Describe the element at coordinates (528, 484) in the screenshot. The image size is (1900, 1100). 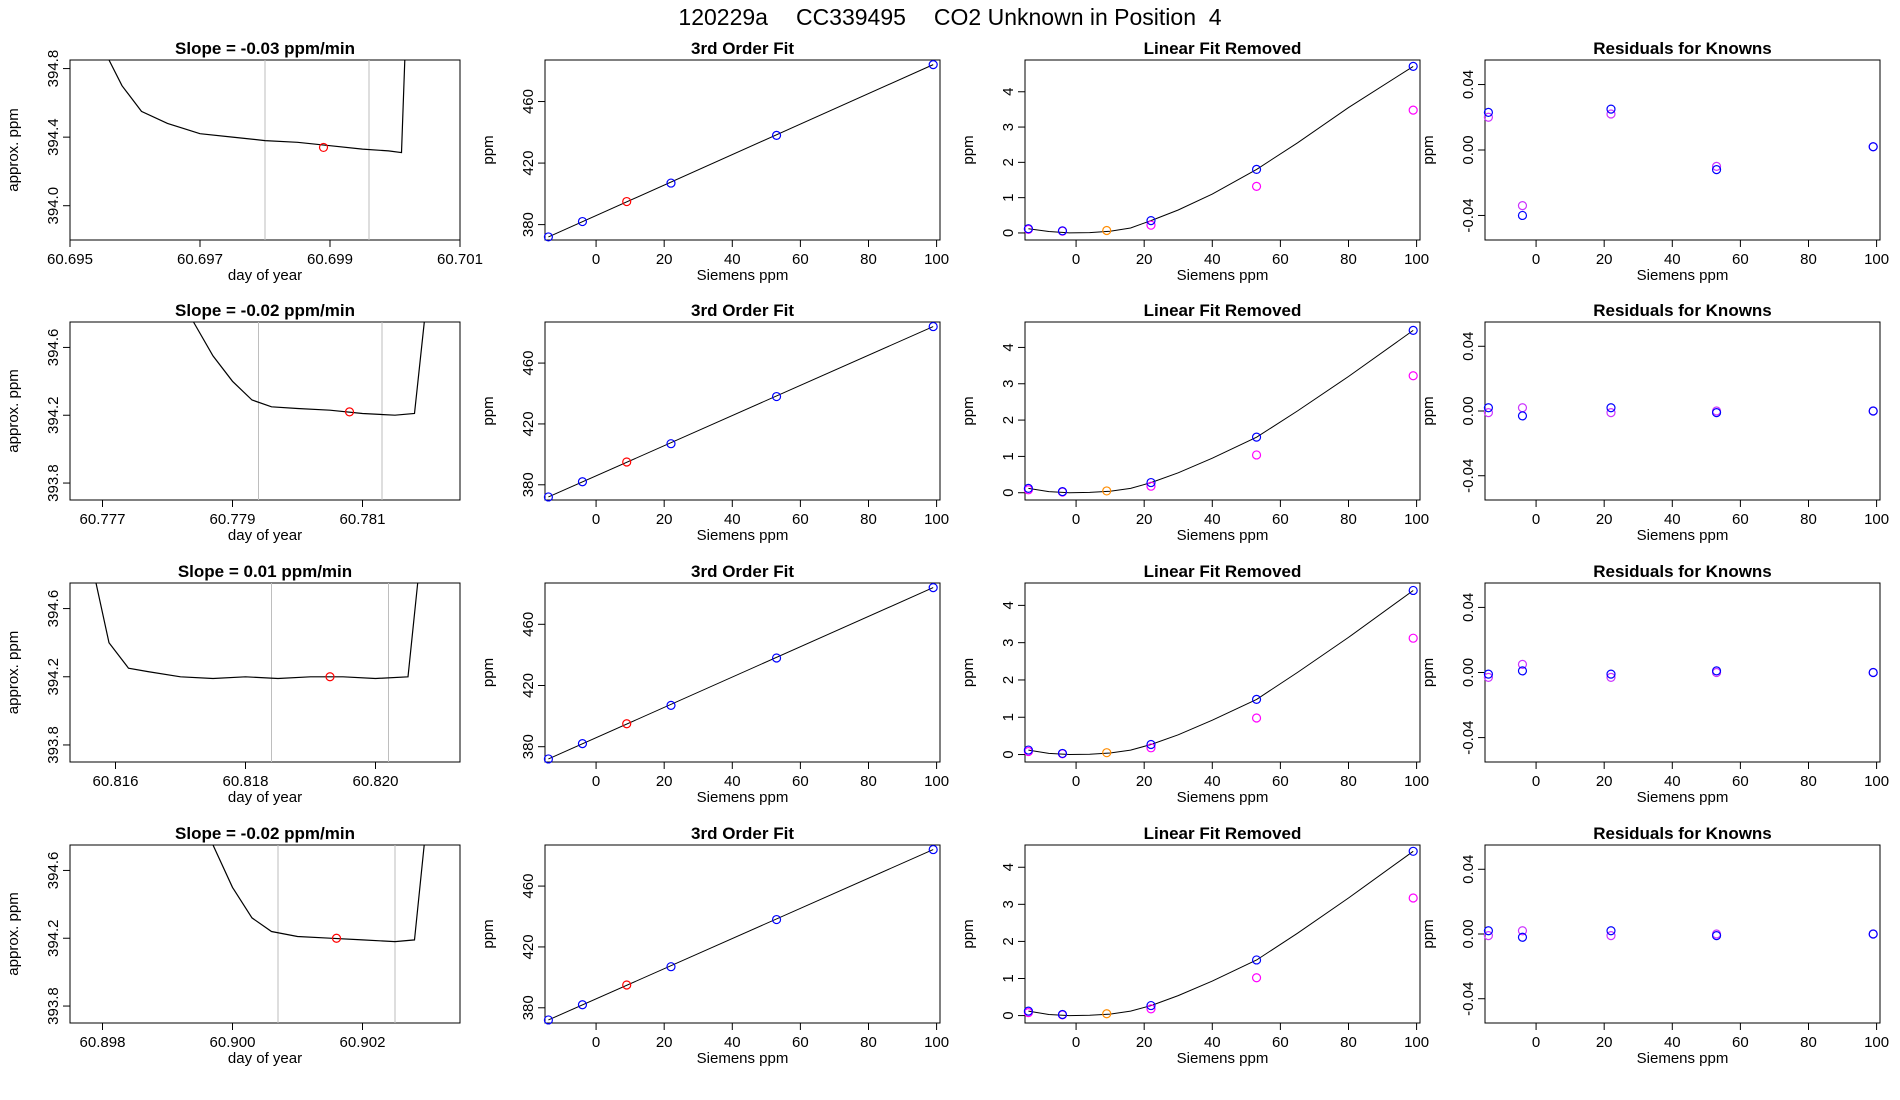
I see `y-tick-label: 380` at that location.